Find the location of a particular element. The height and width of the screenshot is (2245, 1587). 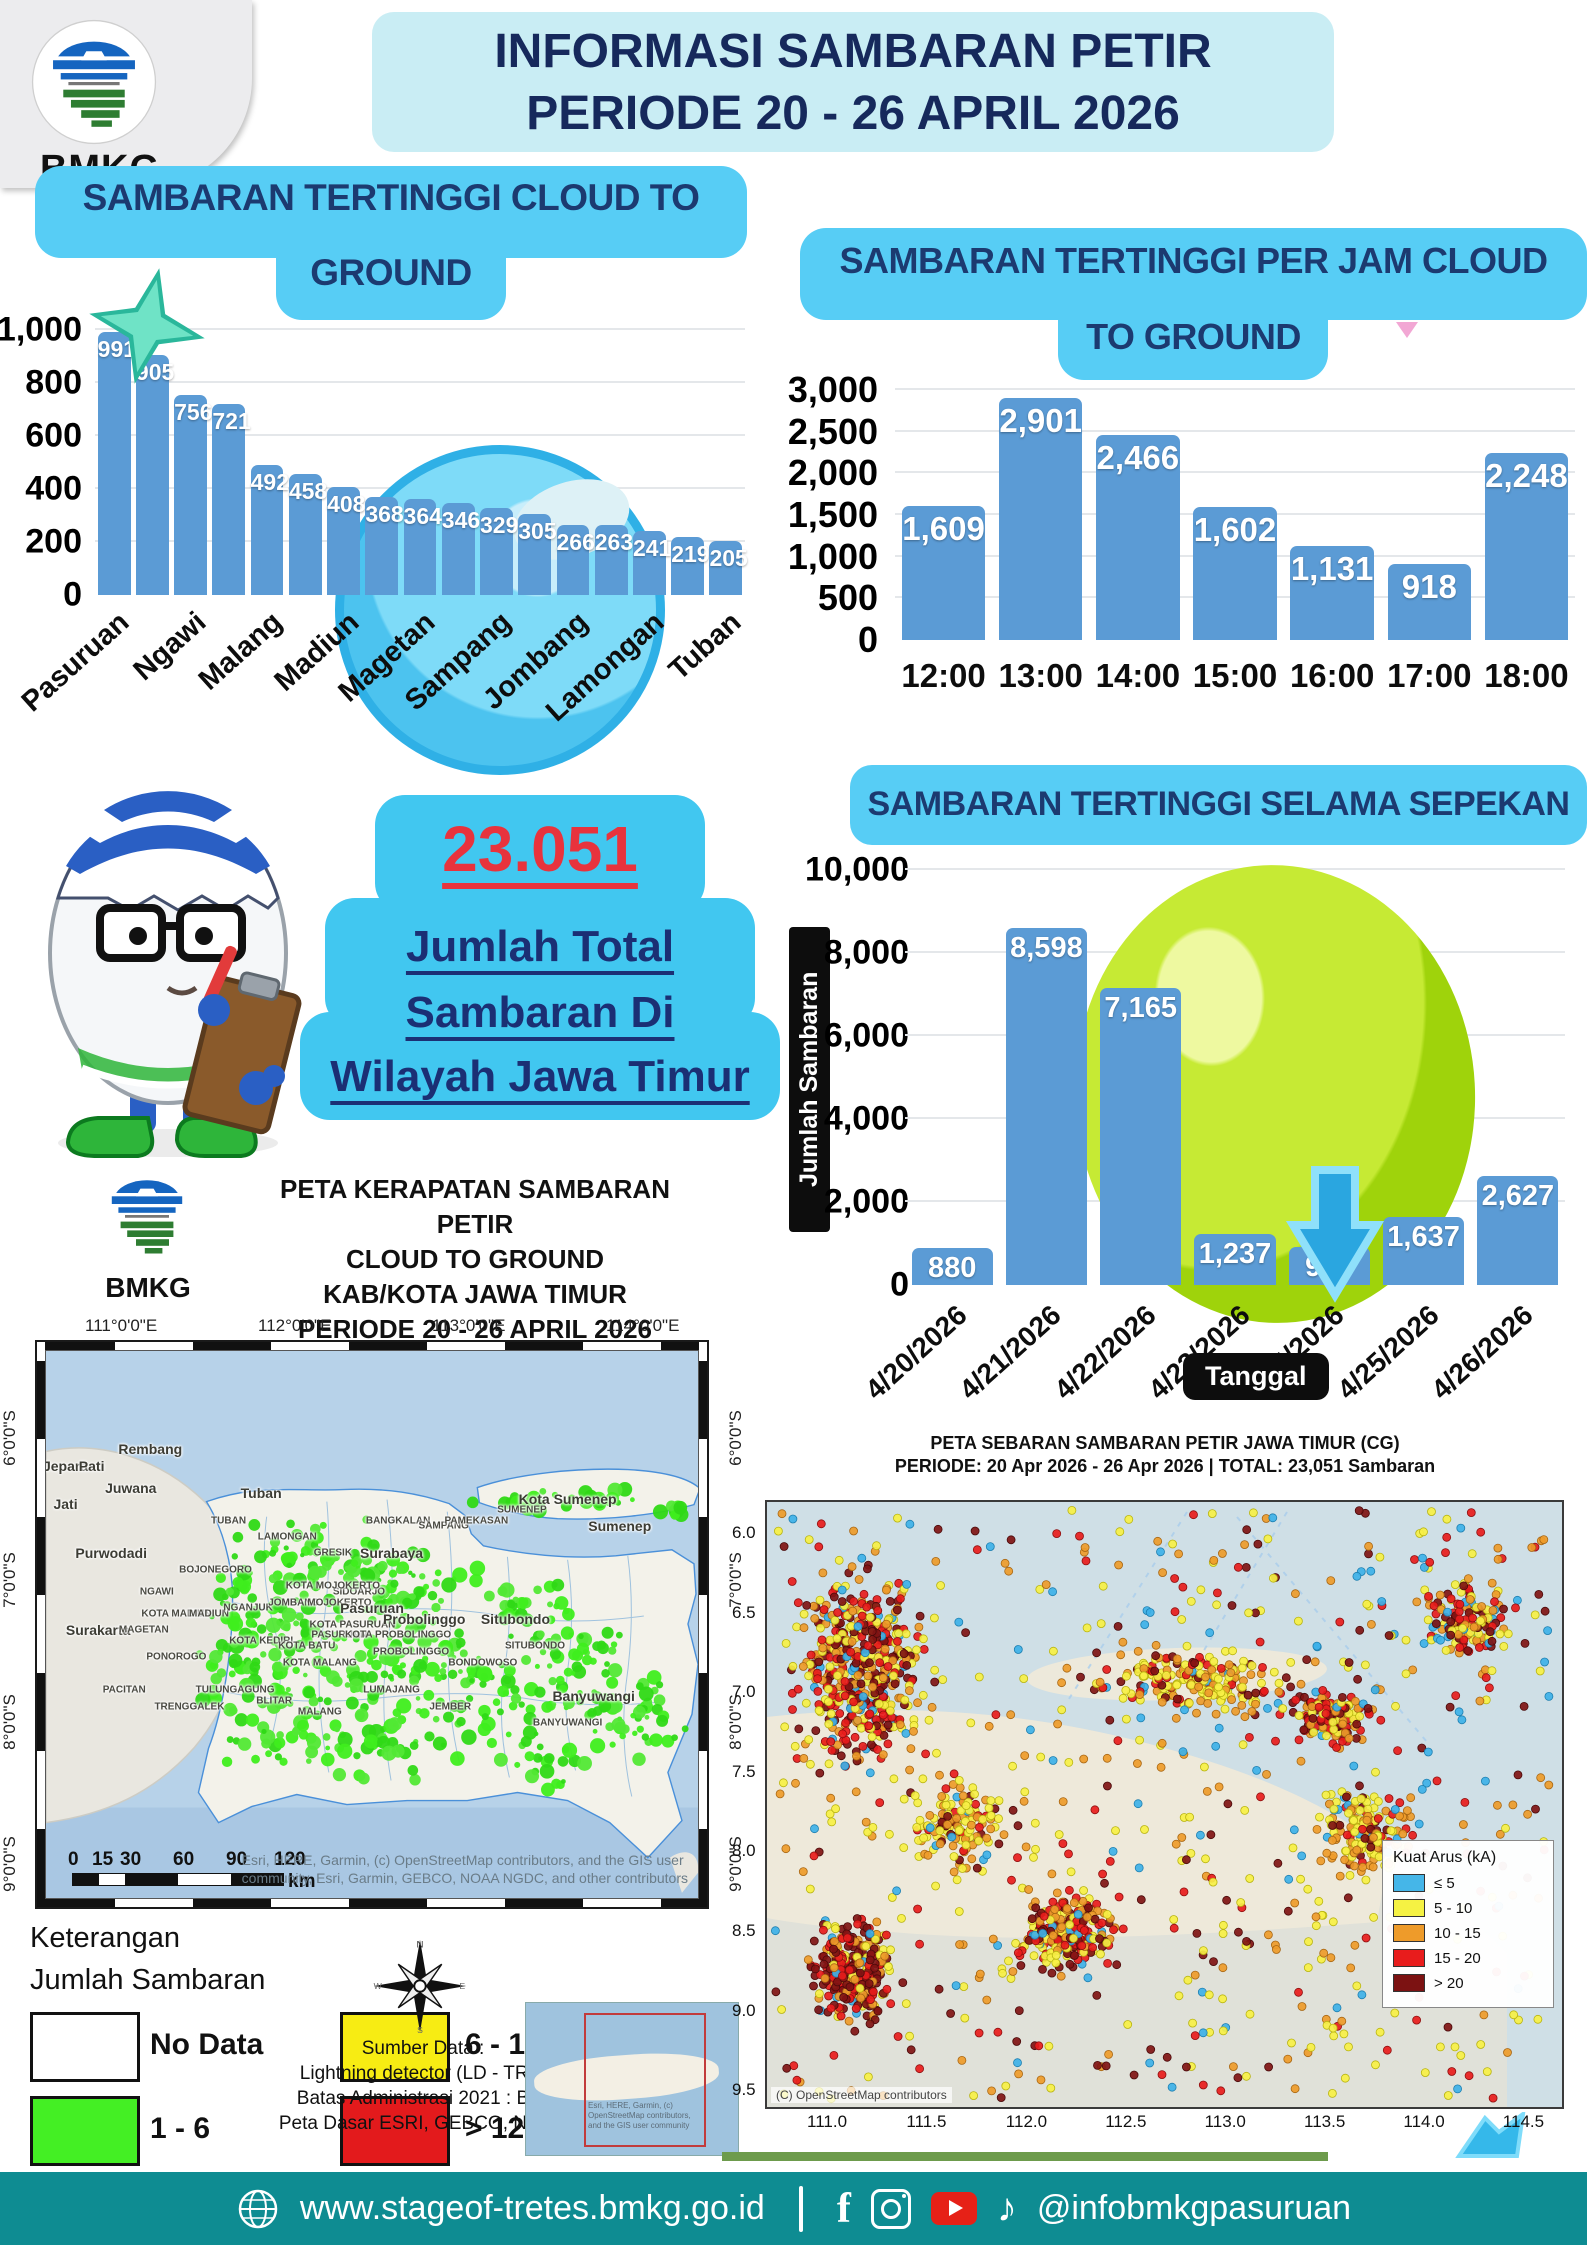

summary-line1-text: Jumlah Total is located at coordinates (540, 946).